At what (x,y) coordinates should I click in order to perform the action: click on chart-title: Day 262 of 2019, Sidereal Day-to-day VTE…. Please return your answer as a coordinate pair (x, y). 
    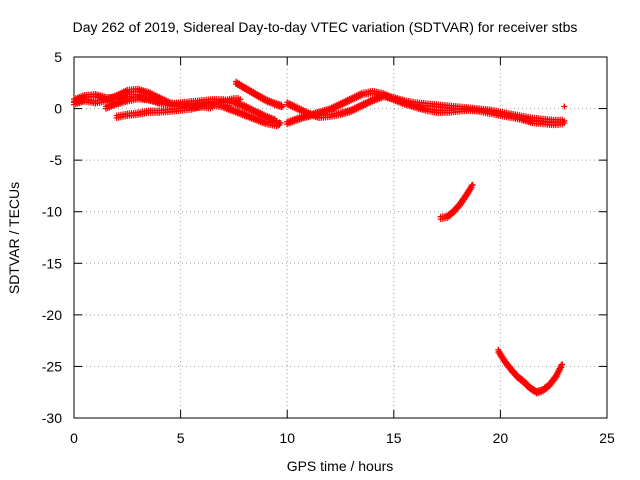
    Looking at the image, I should click on (325, 27).